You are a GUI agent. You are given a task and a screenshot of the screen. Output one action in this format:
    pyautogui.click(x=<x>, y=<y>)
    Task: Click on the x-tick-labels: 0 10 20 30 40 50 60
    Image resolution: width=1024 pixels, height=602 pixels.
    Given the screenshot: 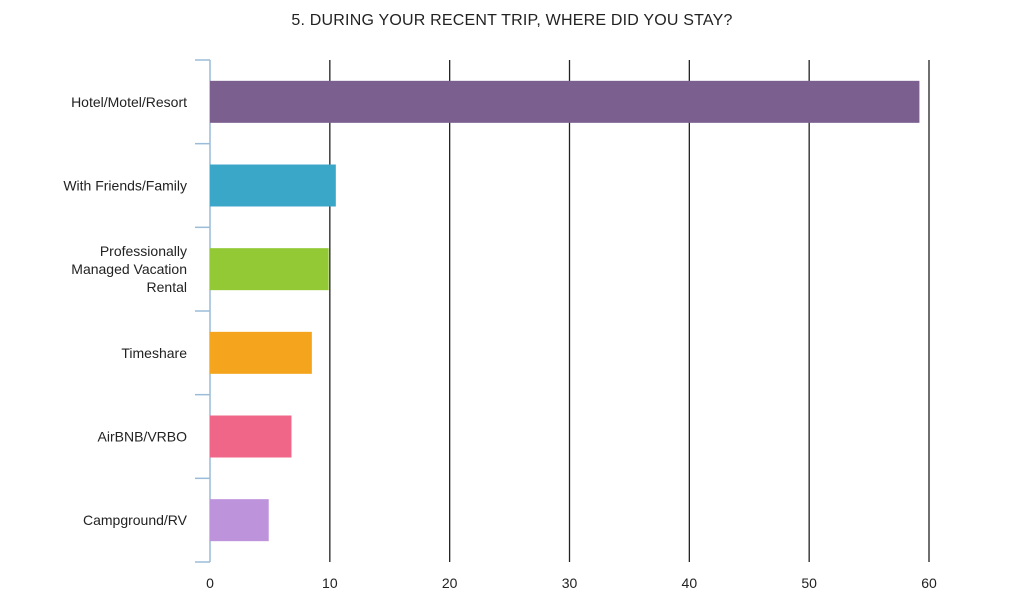 What is the action you would take?
    pyautogui.click(x=571, y=583)
    